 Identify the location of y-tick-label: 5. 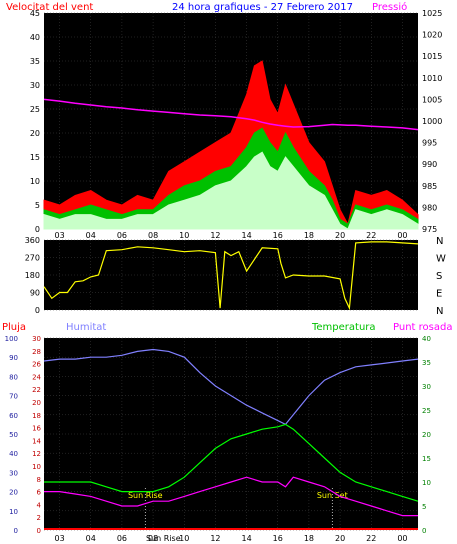
(37, 205).